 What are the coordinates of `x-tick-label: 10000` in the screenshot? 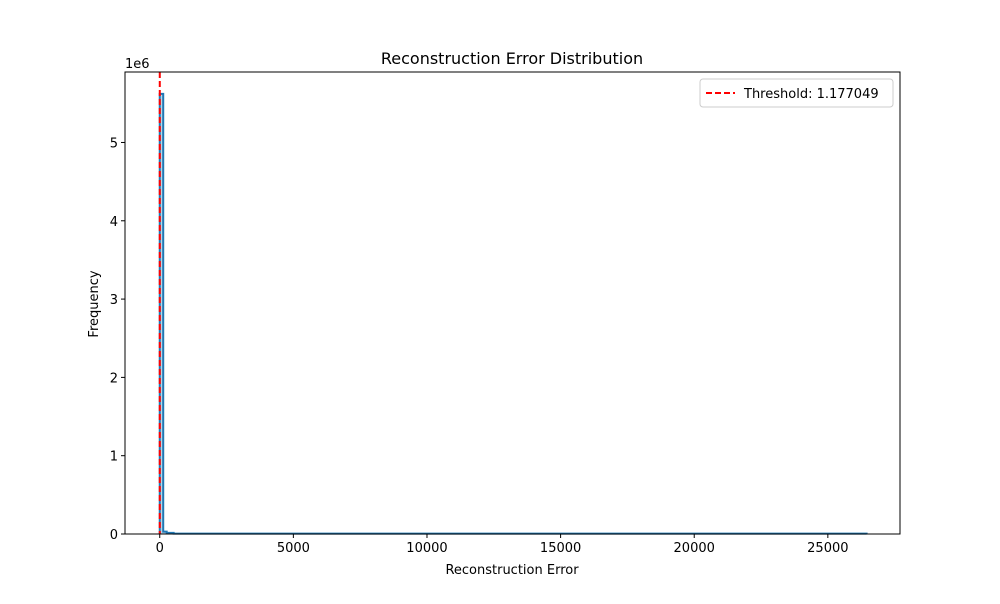 It's located at (426, 548).